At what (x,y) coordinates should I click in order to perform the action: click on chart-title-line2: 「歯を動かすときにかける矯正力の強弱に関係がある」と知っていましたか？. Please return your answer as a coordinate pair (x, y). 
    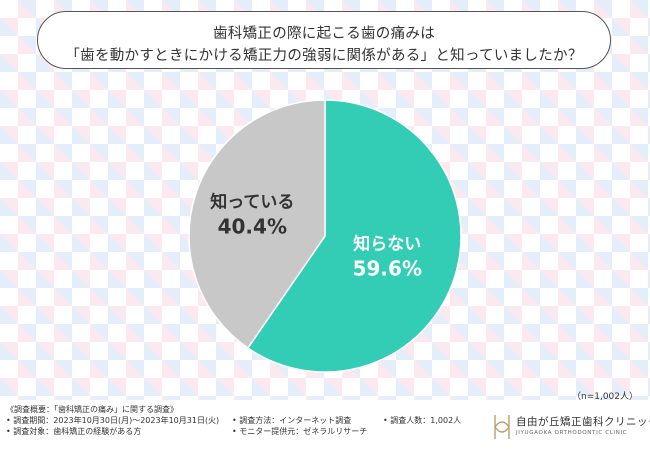
    Looking at the image, I should click on (324, 56).